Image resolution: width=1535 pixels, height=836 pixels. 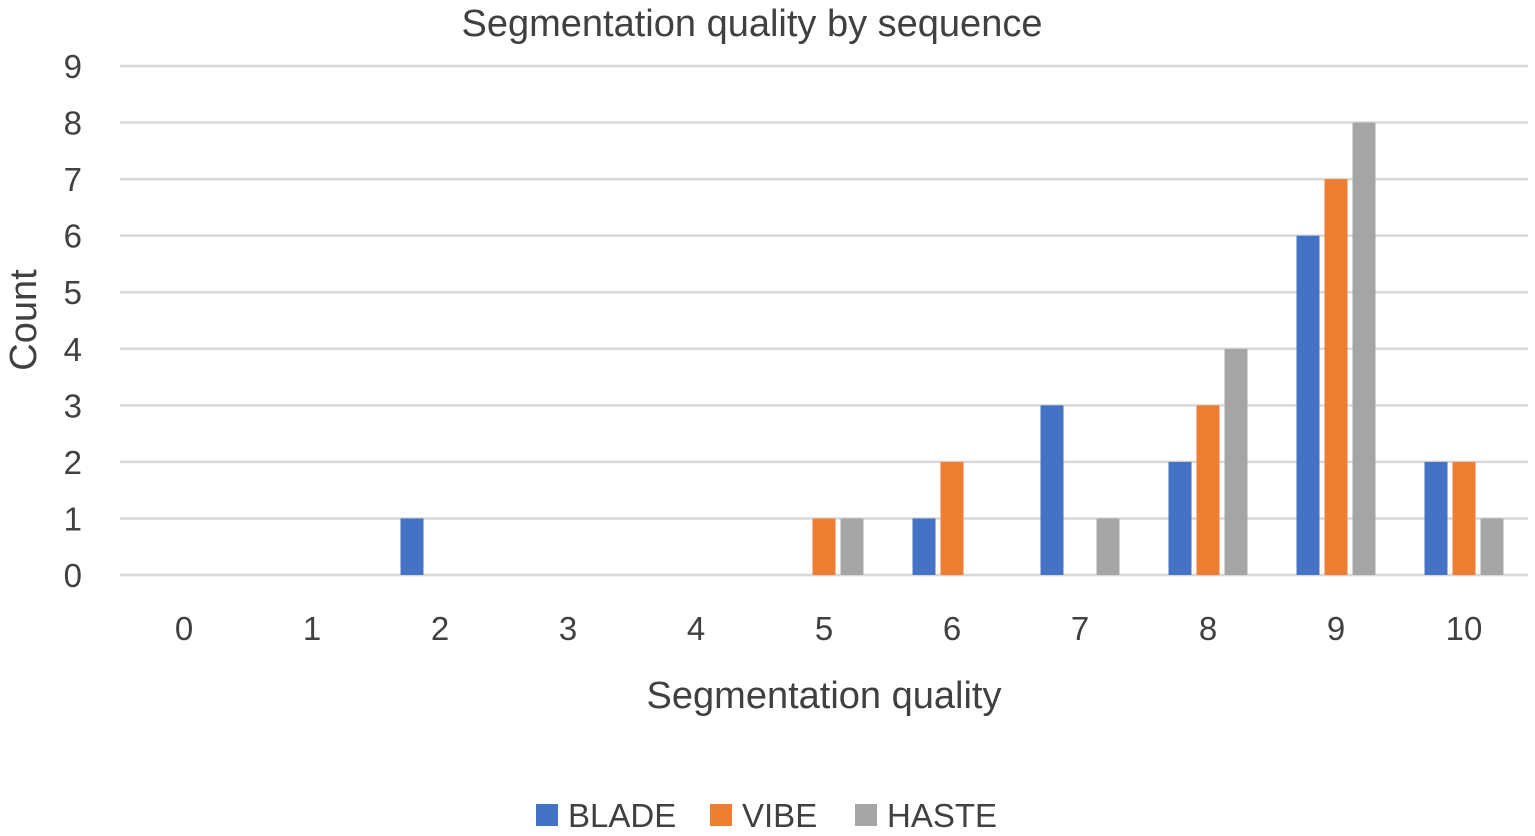 What do you see at coordinates (73, 518) in the screenshot?
I see `y-tick-label: 1` at bounding box center [73, 518].